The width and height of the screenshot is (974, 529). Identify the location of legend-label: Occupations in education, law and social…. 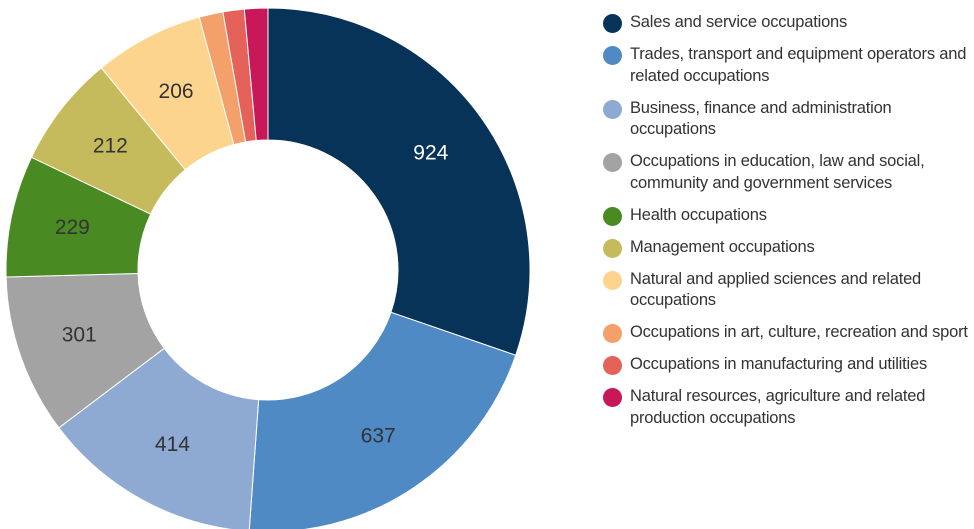
(777, 172).